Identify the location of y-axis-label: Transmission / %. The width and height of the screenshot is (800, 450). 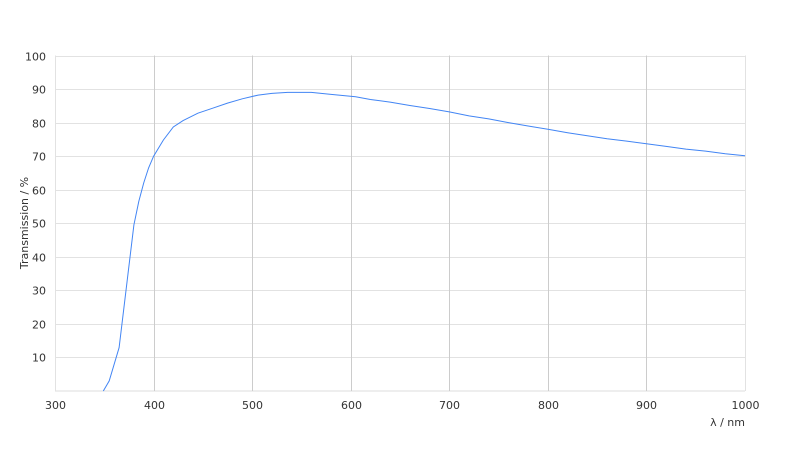
(24, 223).